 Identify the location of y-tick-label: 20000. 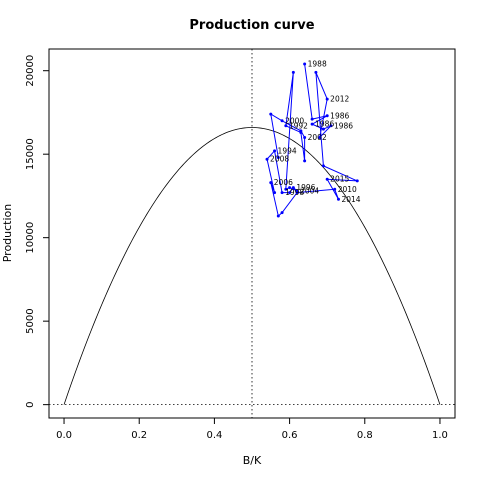
(30, 71).